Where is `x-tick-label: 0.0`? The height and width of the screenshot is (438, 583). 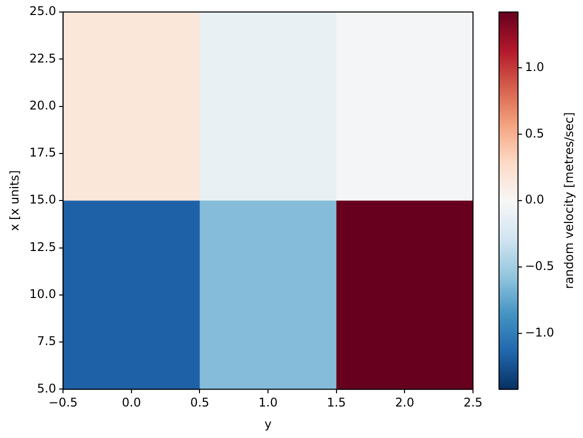 x-tick-label: 0.0 is located at coordinates (131, 403).